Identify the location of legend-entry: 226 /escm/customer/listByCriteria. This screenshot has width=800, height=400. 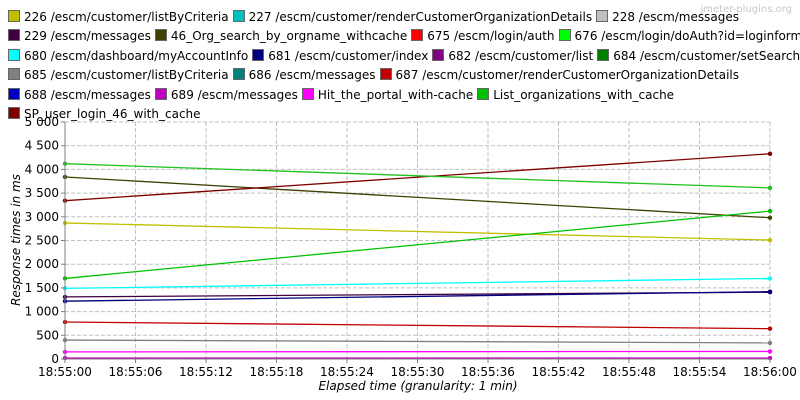
(118, 16).